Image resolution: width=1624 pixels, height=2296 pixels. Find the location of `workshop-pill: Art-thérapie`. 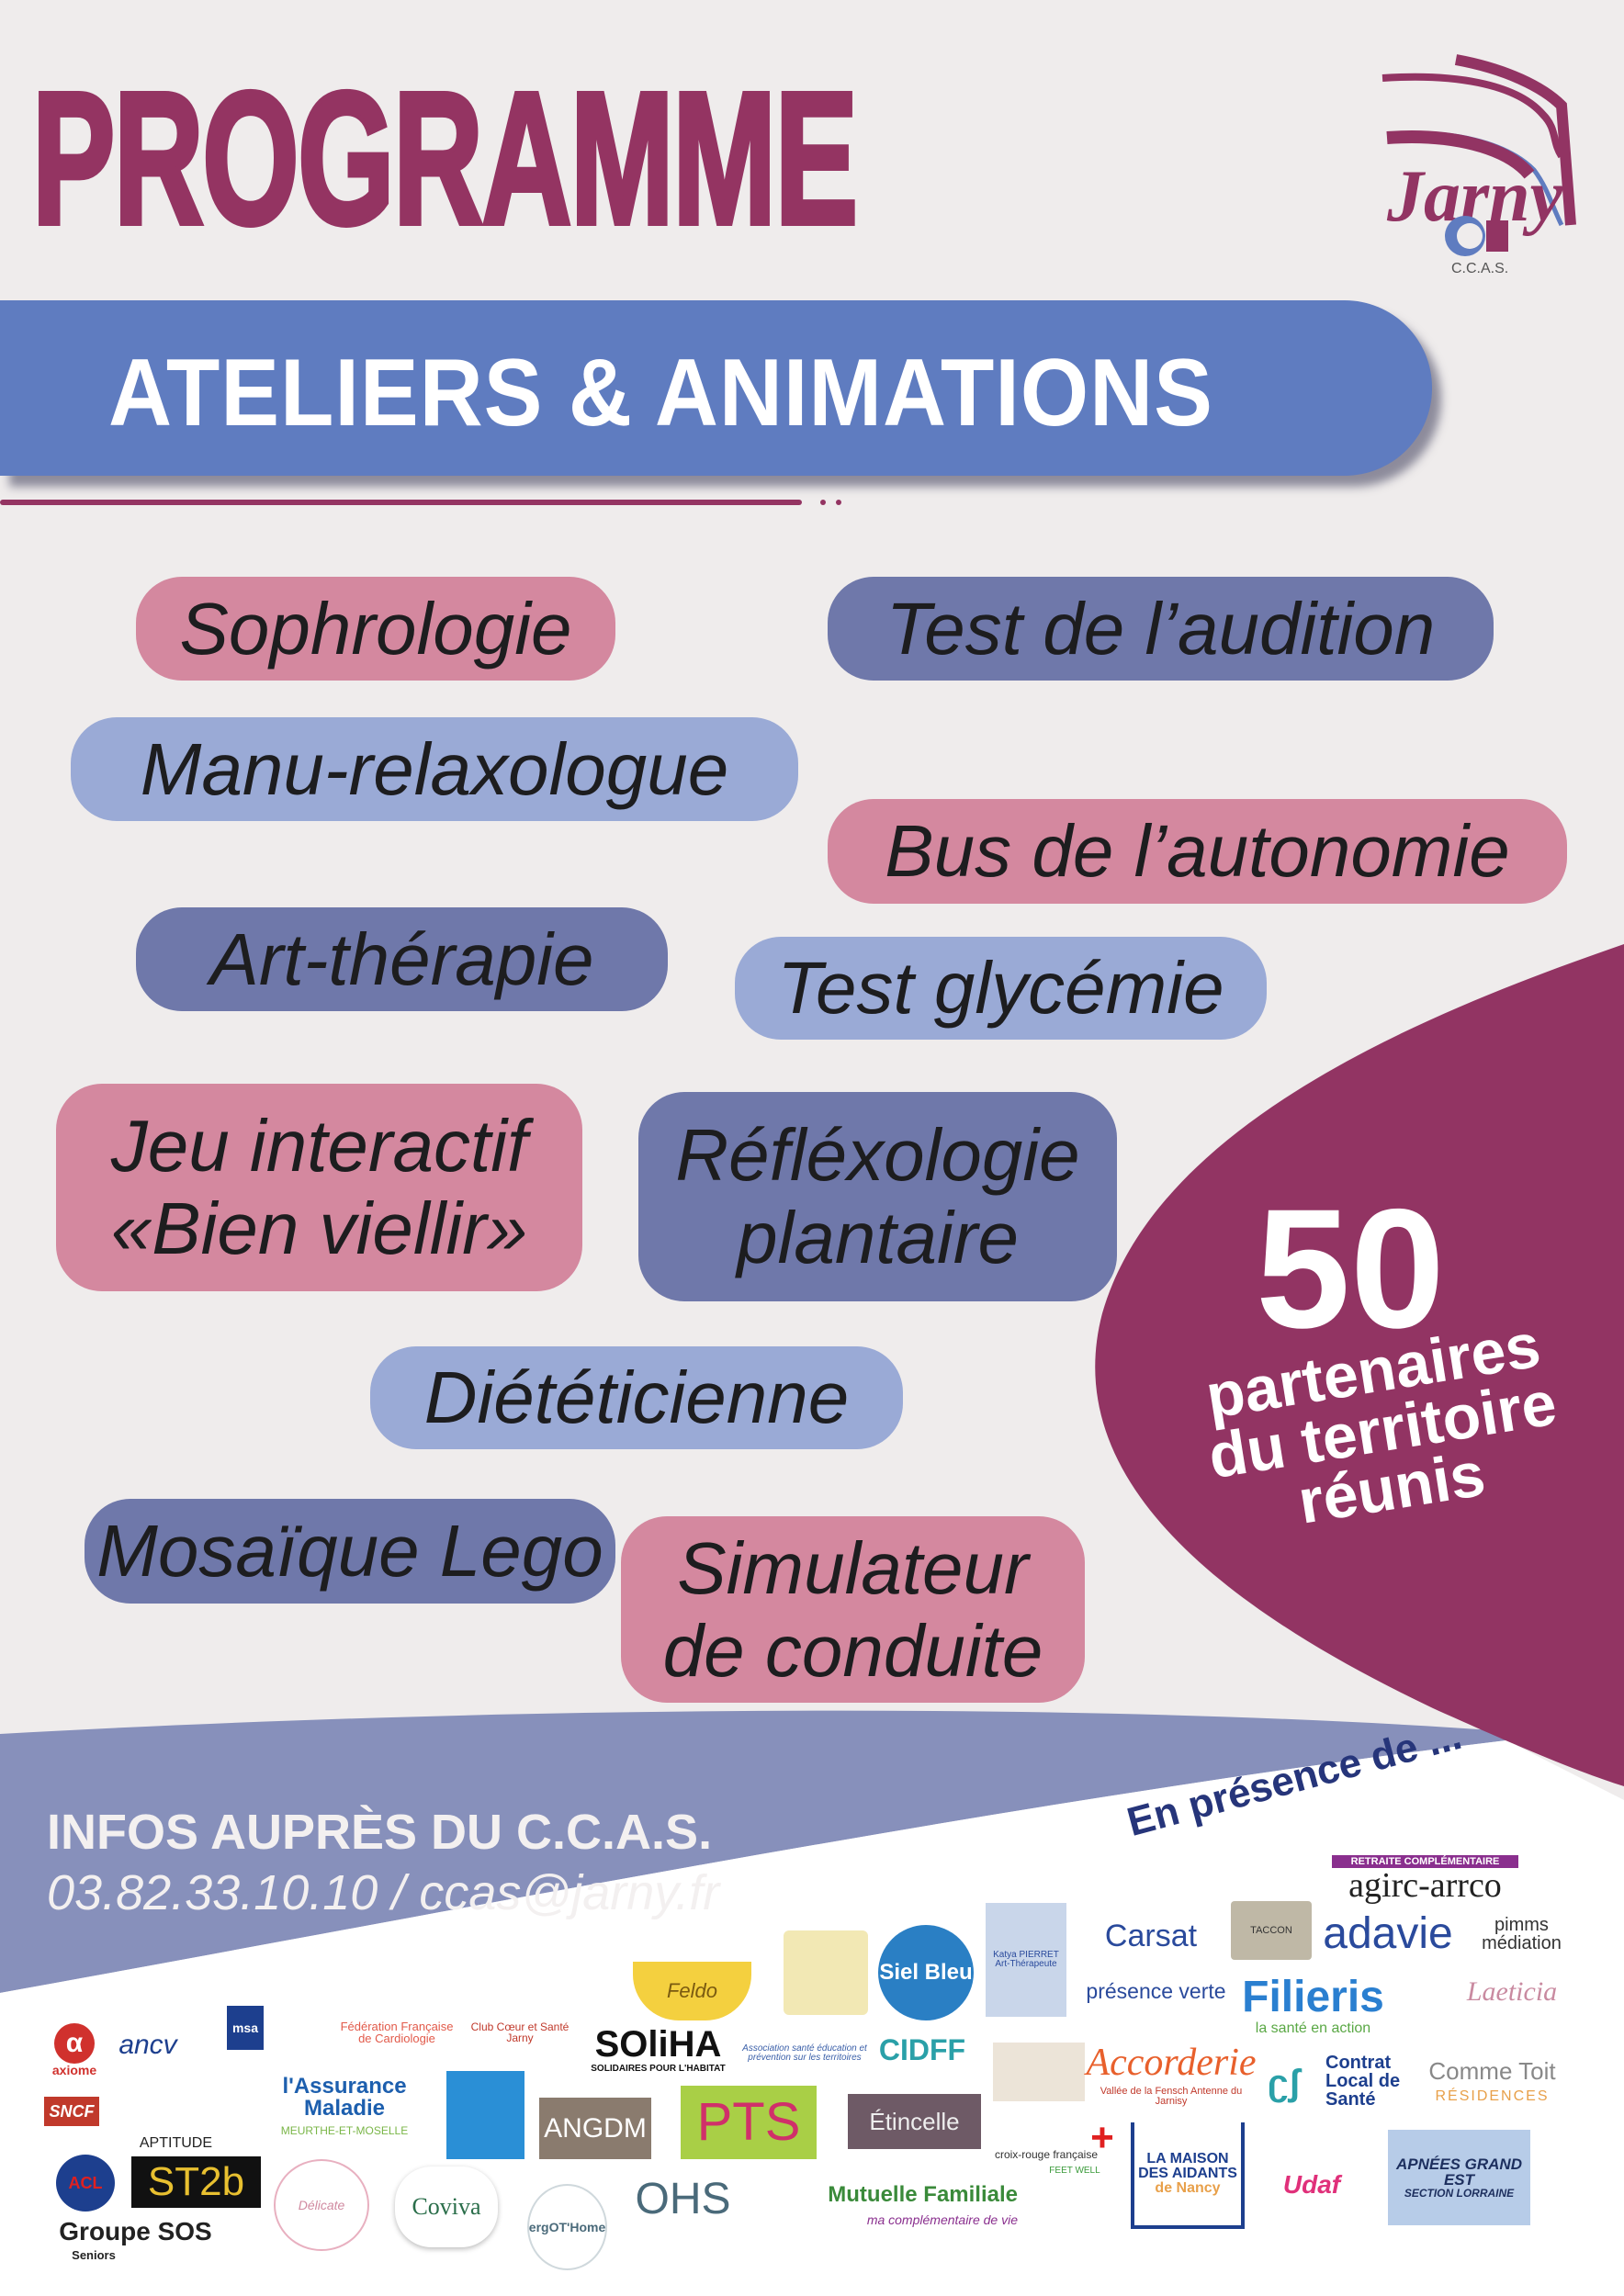

workshop-pill: Art-thérapie is located at coordinates (402, 959).